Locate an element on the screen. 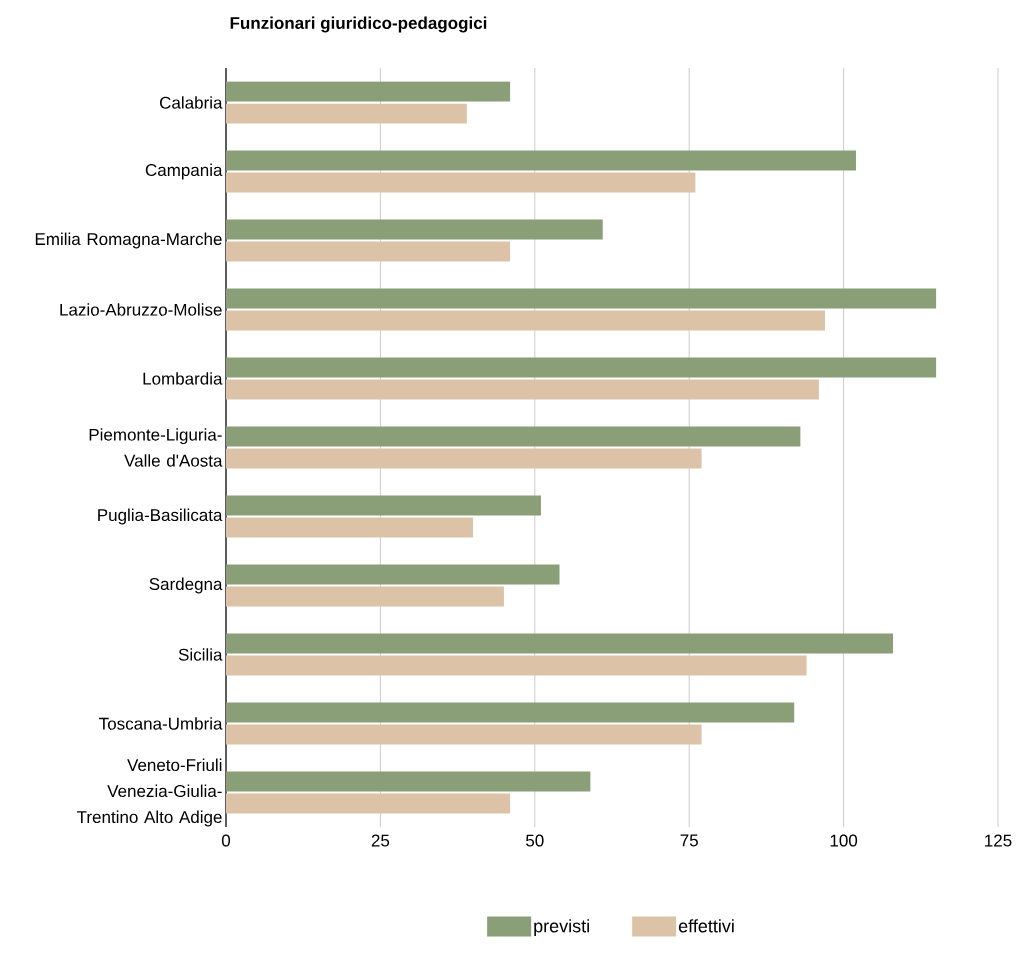  x-tick-label: 0 is located at coordinates (226, 840).